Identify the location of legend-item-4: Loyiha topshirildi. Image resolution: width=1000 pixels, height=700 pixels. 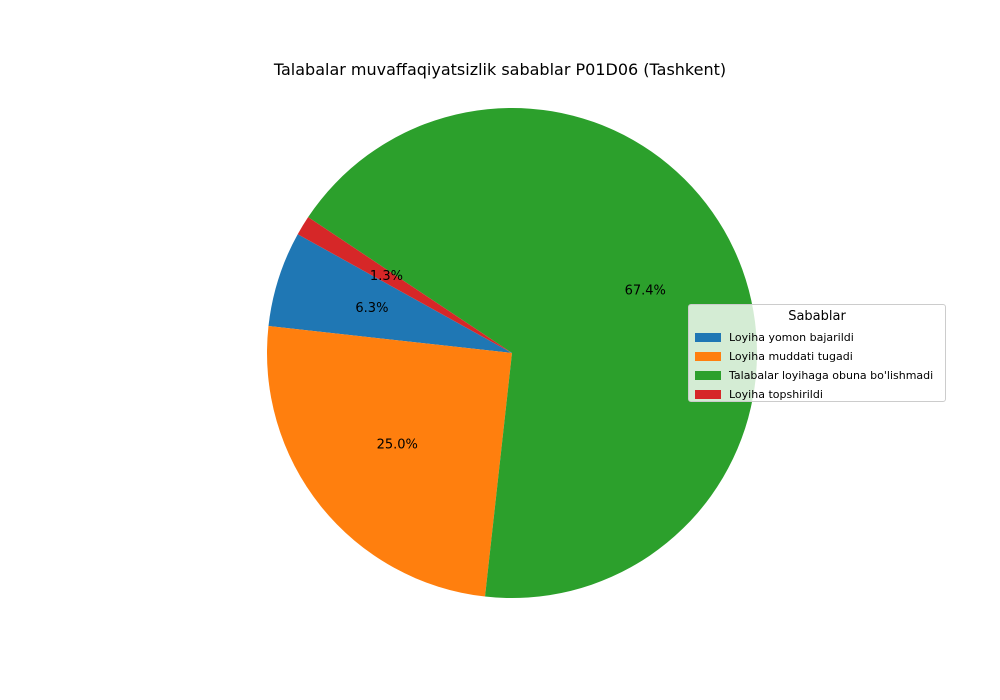
(817, 394).